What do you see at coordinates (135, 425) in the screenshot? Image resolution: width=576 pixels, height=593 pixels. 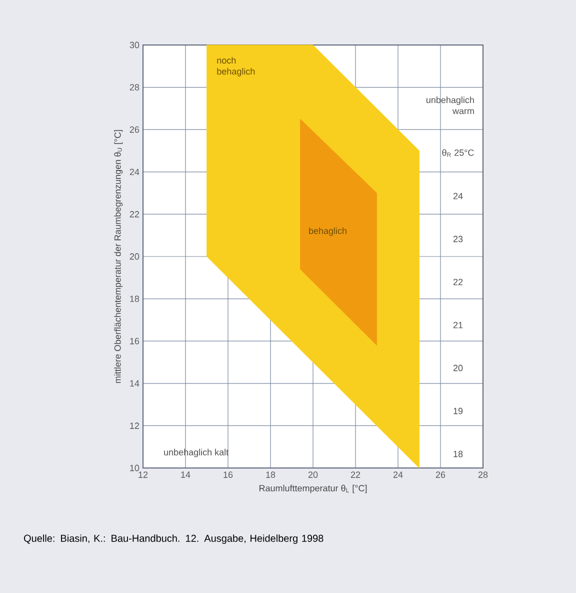 I see `y-tick-label: 12` at bounding box center [135, 425].